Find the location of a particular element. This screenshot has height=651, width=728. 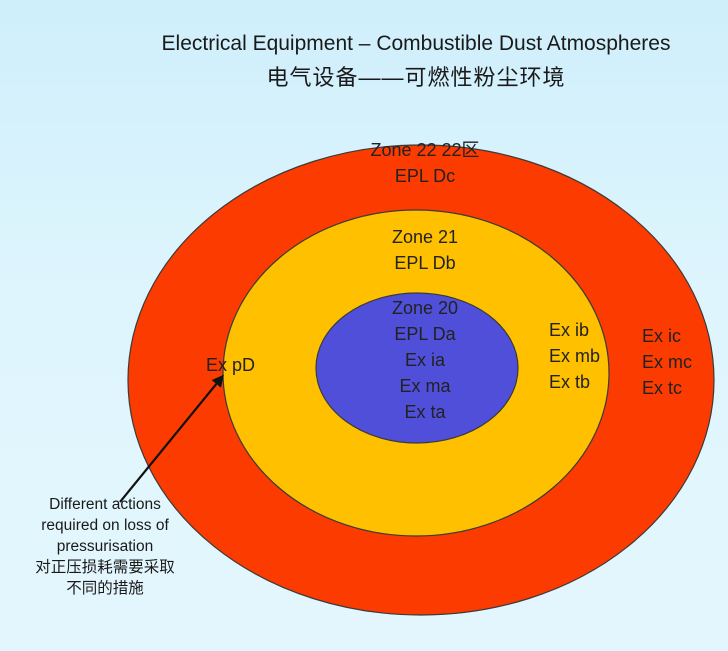

zone-22-label: Zone 22 22区 EPL Dc is located at coordinates (425, 163).